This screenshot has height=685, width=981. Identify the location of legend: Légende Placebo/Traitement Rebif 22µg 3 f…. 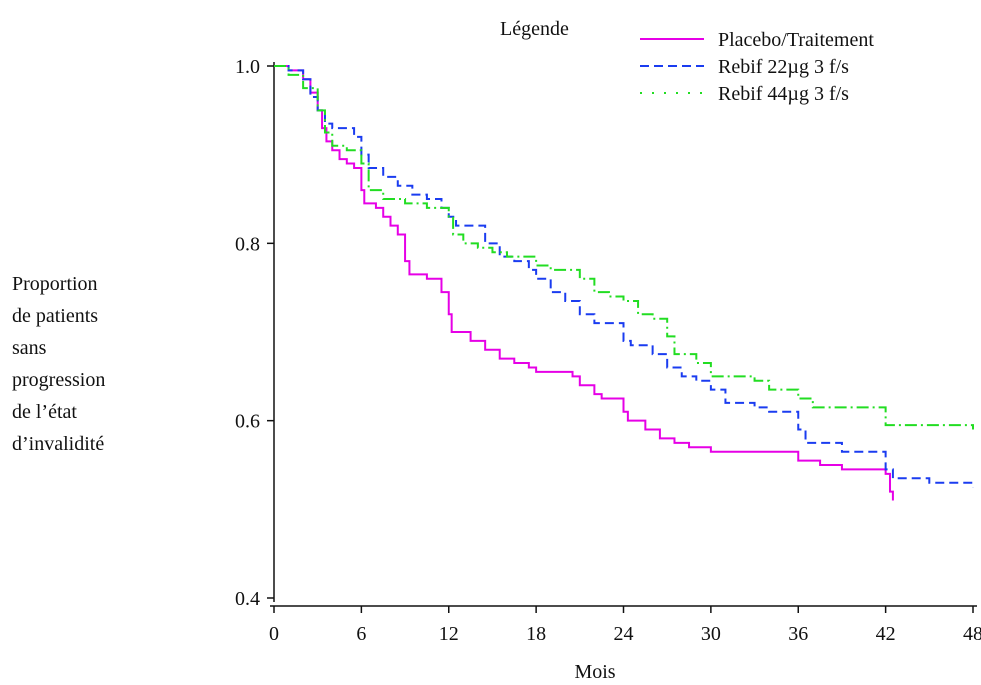
(687, 61).